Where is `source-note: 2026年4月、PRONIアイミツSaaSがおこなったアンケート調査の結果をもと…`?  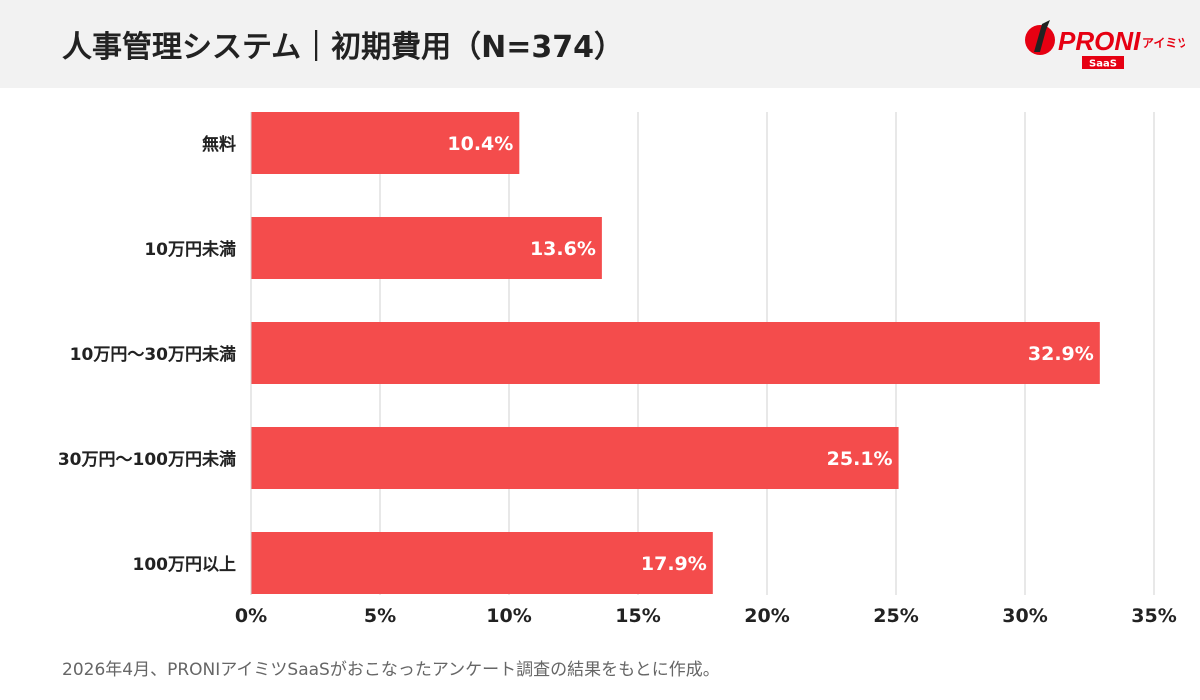
source-note: 2026年4月、PRONIアイミツSaaSがおこなったアンケート調査の結果をもと… is located at coordinates (391, 670).